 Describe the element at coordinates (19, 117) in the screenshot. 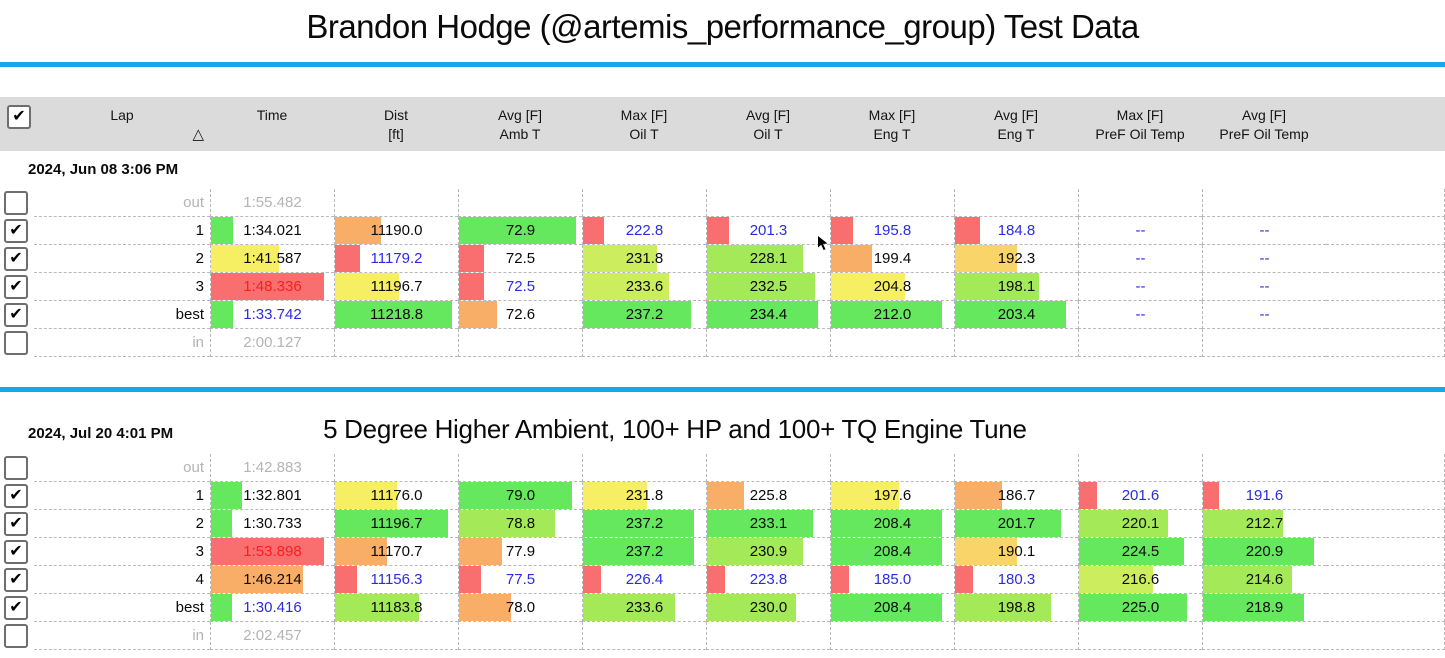

I see `select-all-checkbox: ✔` at that location.